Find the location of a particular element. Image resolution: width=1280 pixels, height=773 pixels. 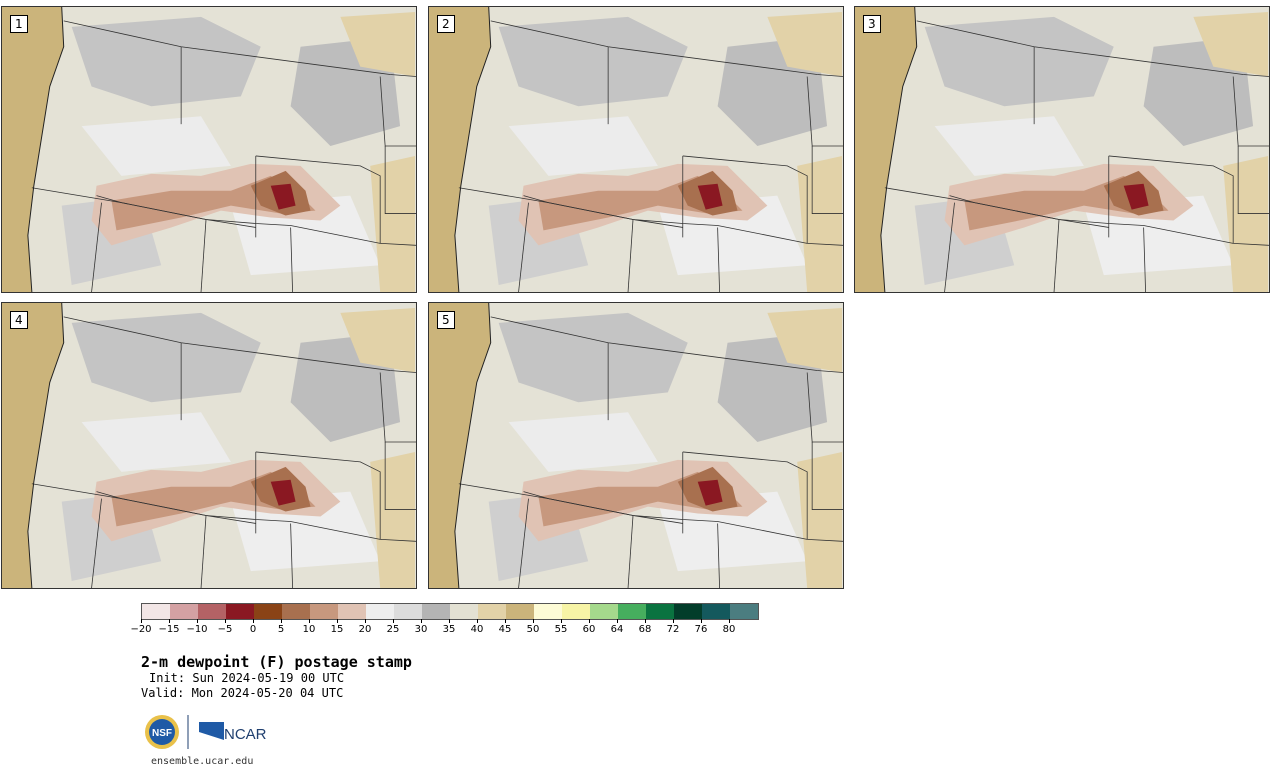

colorbar-tick-marks is located at coordinates (451, 621).